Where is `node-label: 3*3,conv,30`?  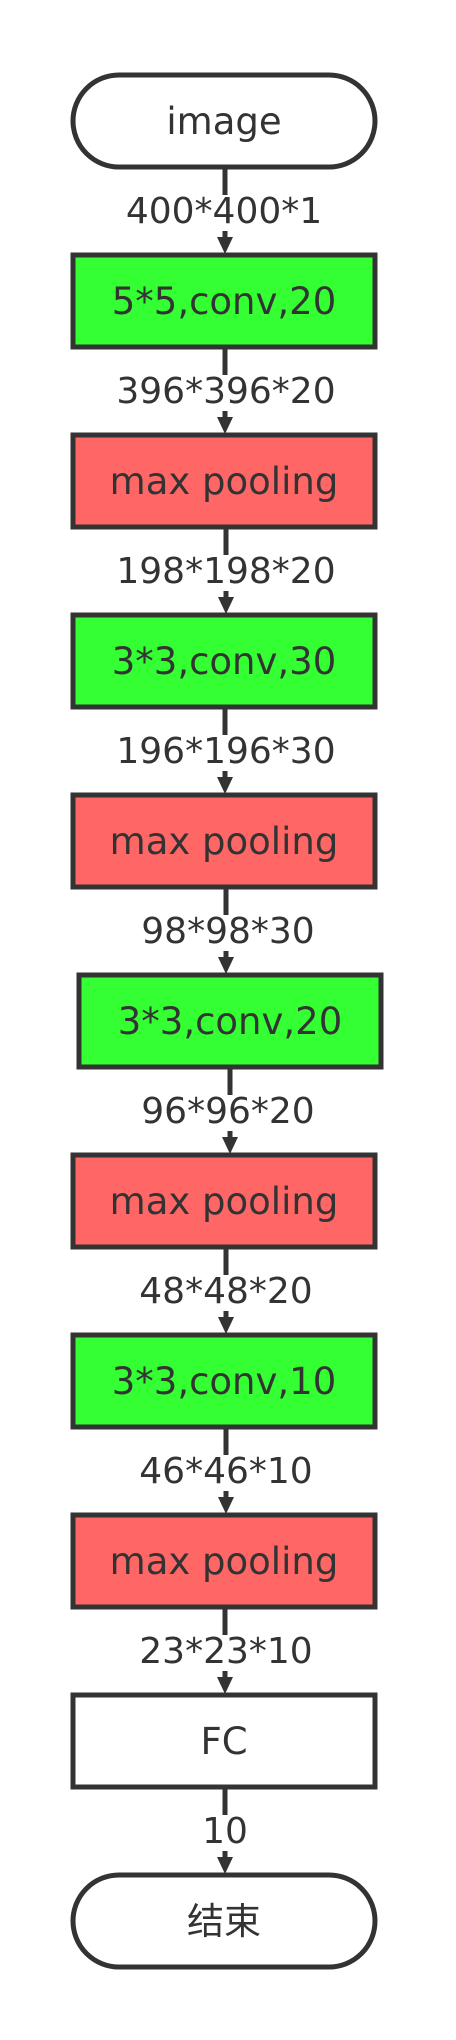
node-label: 3*3,conv,30 is located at coordinates (224, 661).